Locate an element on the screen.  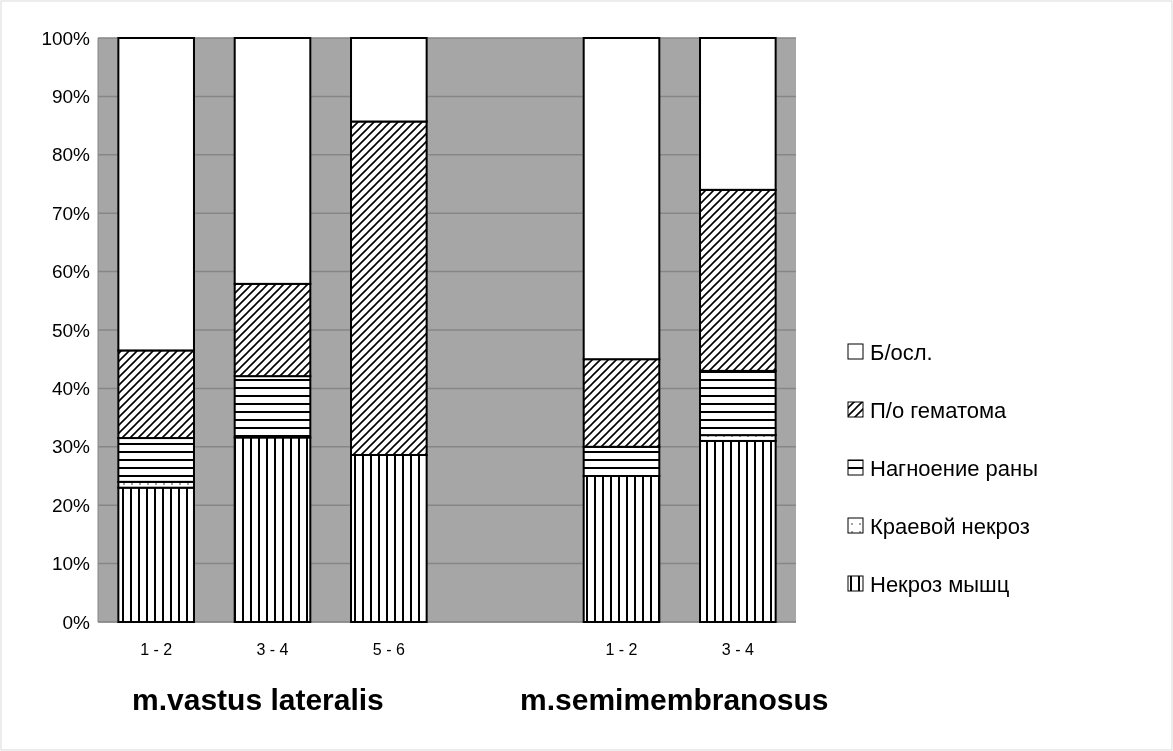
y-tick-label: 90% is located at coordinates (71, 97).